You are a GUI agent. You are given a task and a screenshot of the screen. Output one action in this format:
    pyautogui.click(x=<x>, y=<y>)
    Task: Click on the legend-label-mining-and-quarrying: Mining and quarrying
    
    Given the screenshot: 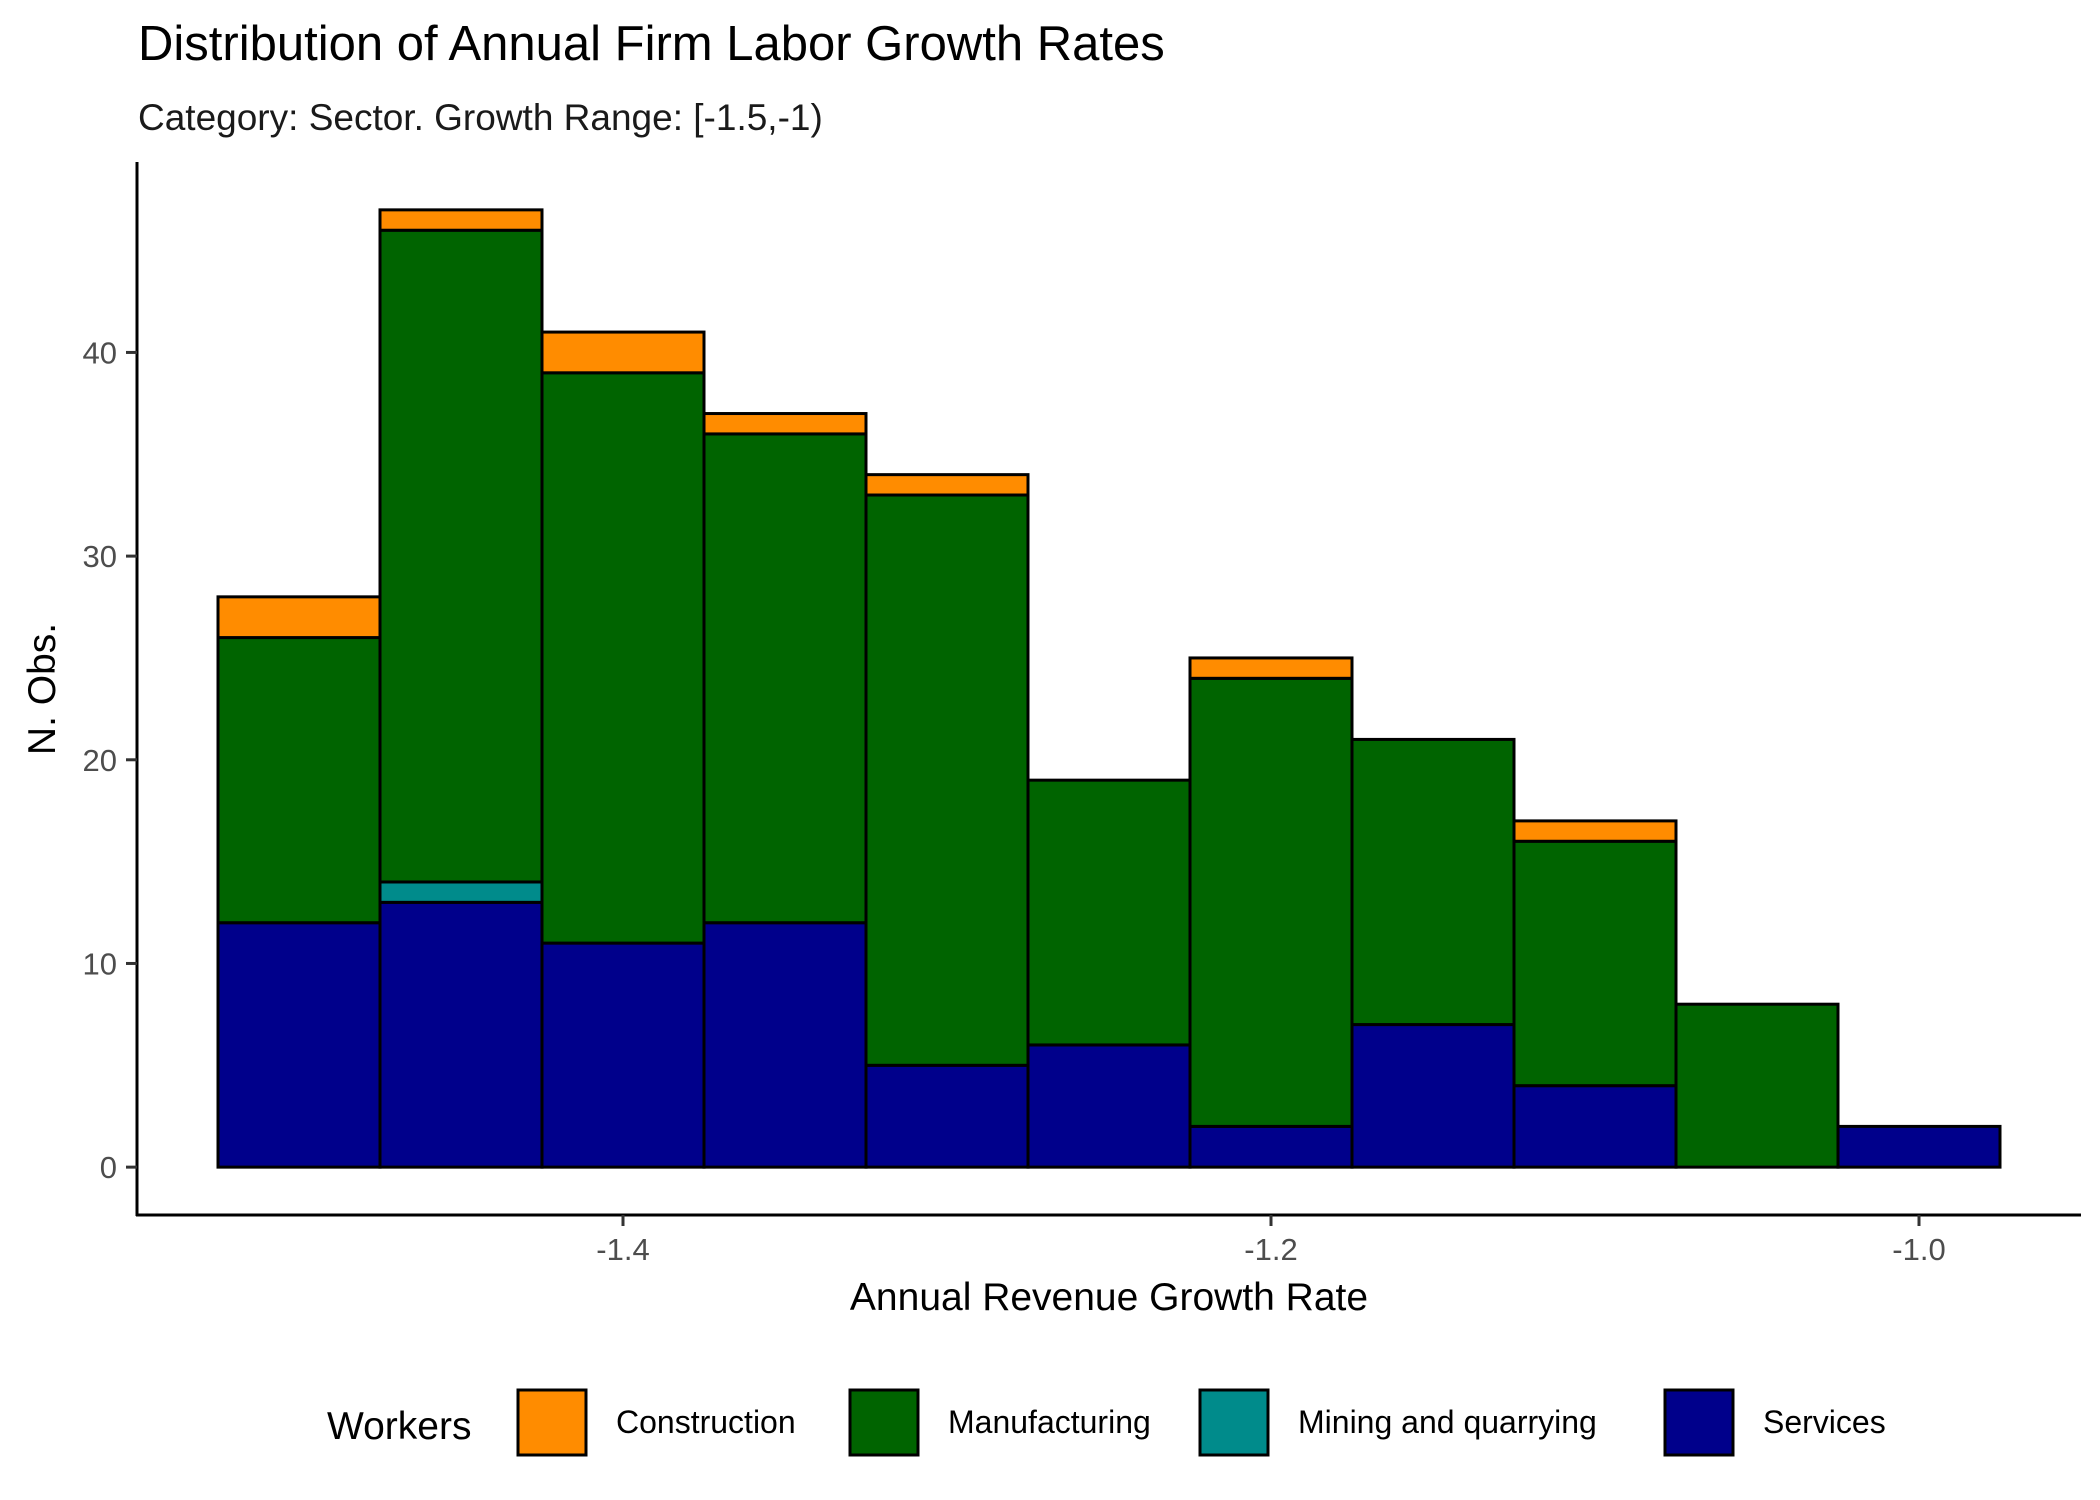 What is the action you would take?
    pyautogui.click(x=1447, y=1422)
    